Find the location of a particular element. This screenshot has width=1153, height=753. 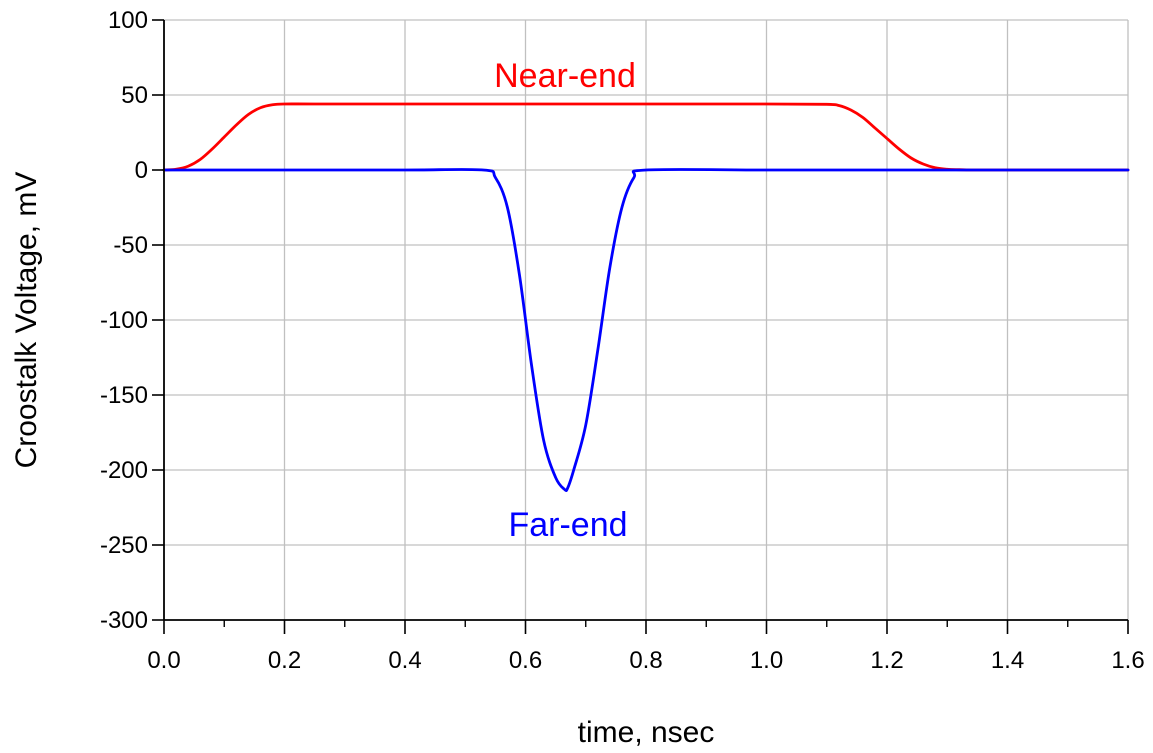

y-tick-label: -300 is located at coordinates (124, 620).